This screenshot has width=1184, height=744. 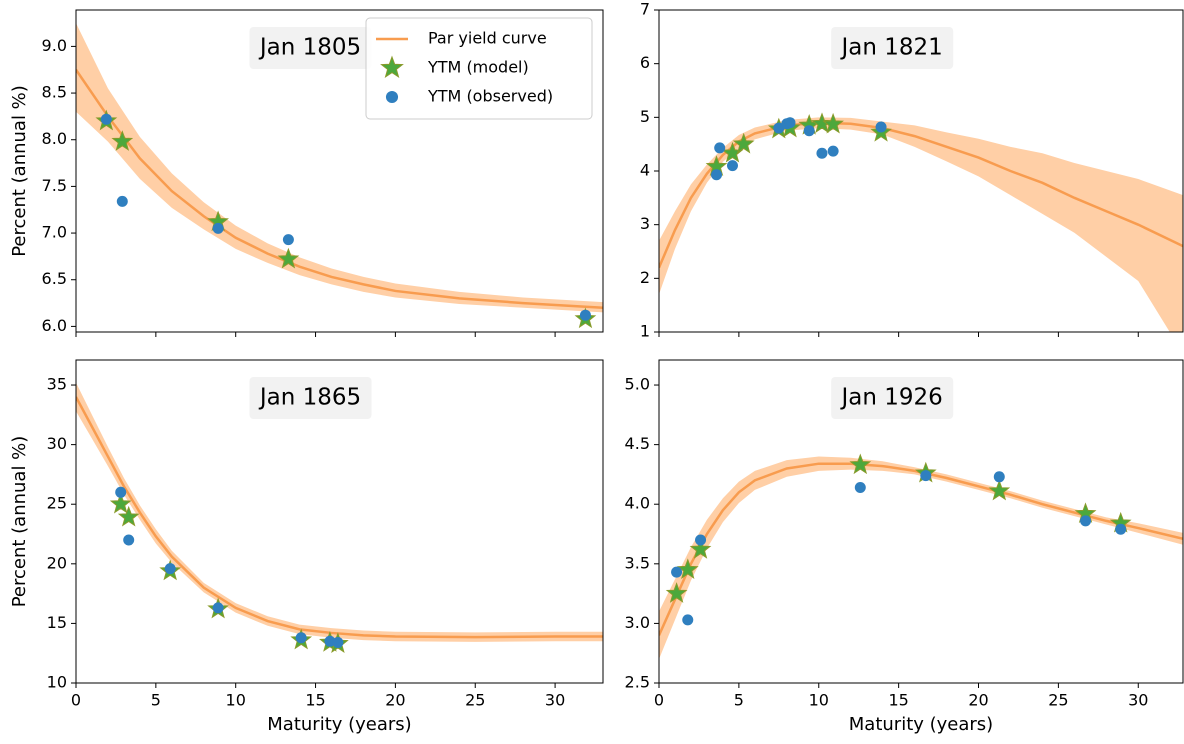 I want to click on y-tick-label: 5, so click(x=645, y=116).